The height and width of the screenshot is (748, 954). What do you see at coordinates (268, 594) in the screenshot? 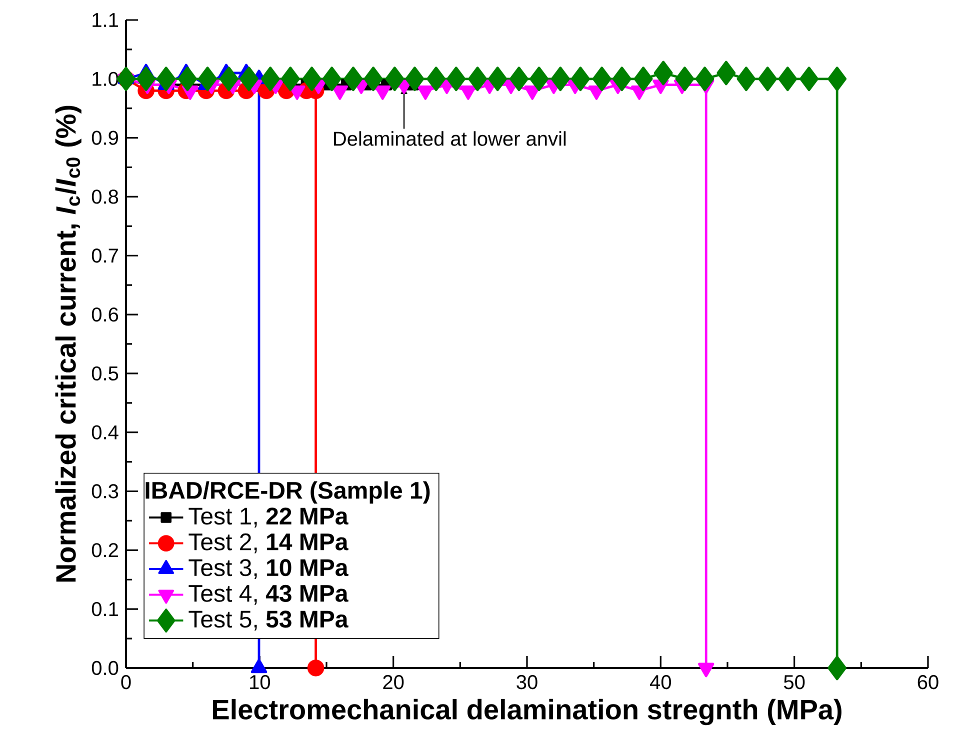
I see `legend-label: Test 4, 43 MPa` at bounding box center [268, 594].